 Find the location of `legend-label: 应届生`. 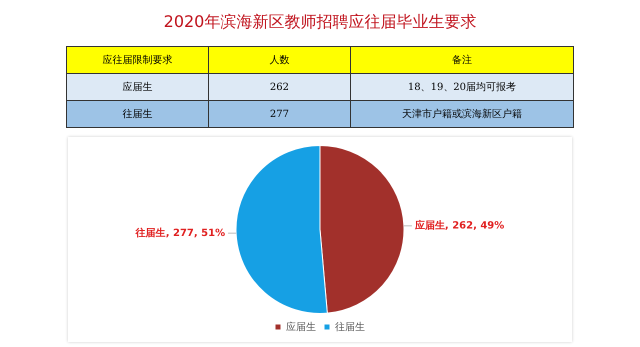

legend-label: 应届生 is located at coordinates (301, 326).